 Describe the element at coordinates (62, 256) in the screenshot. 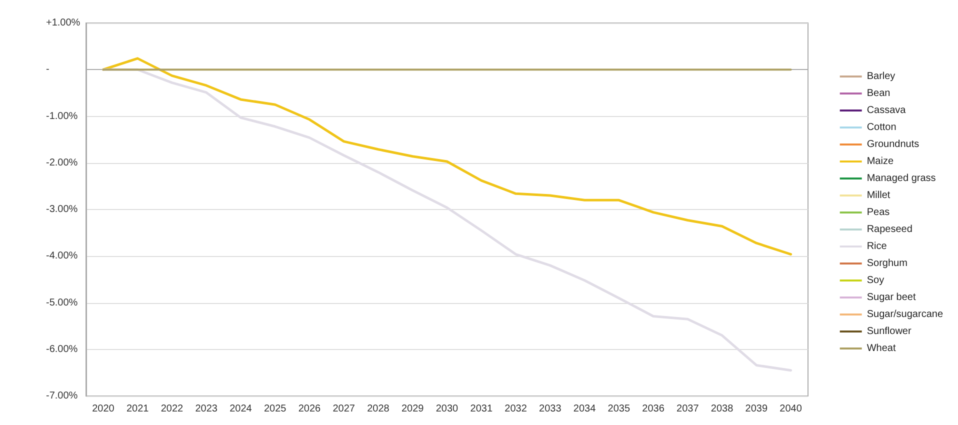

I see `y-tick-label: -4.00%` at that location.